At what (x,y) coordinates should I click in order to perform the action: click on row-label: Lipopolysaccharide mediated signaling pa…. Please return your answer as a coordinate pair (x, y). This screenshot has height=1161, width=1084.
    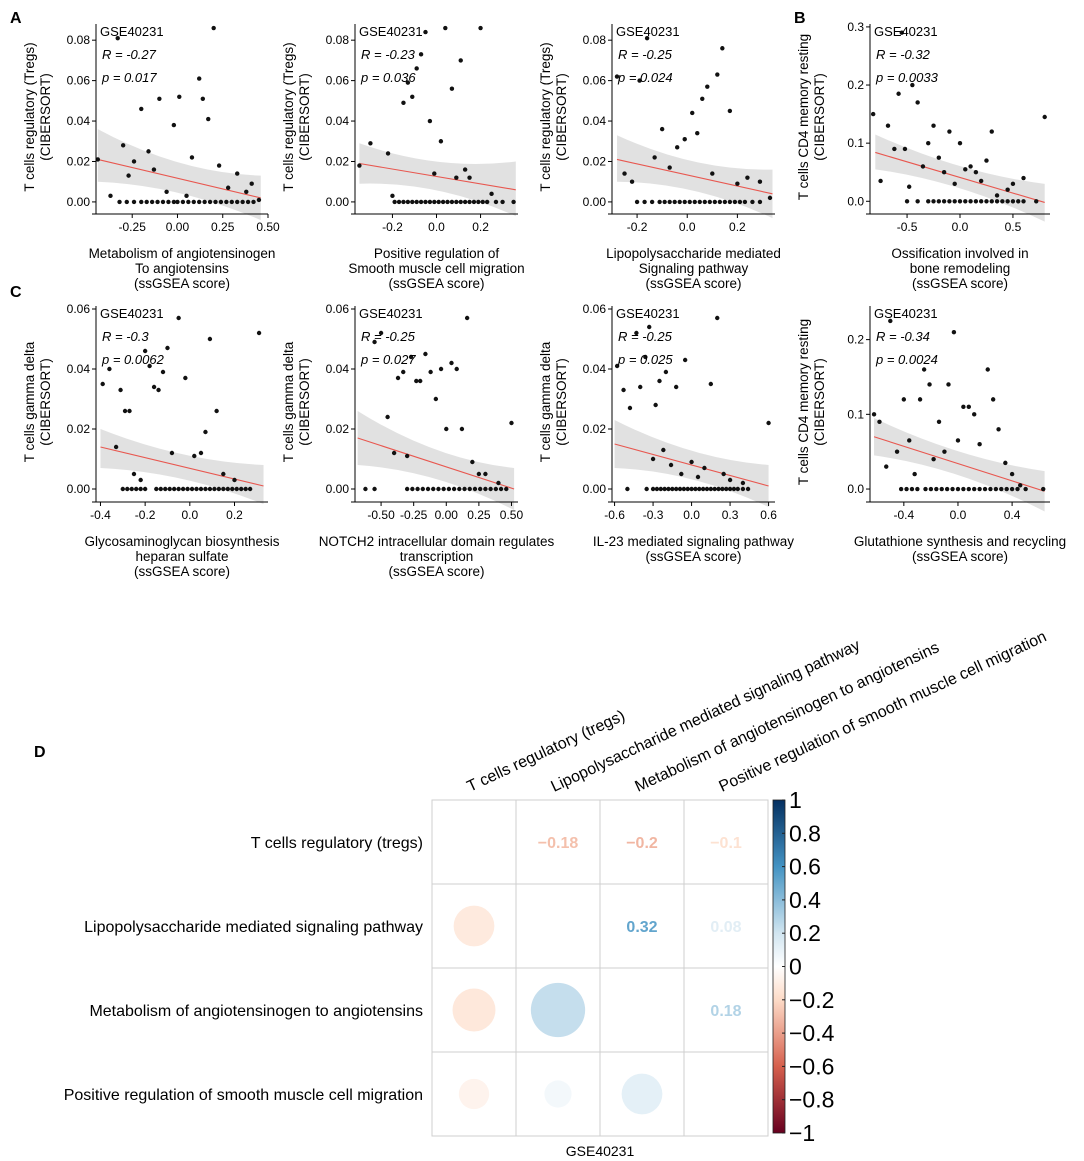
    Looking at the image, I should click on (253, 927).